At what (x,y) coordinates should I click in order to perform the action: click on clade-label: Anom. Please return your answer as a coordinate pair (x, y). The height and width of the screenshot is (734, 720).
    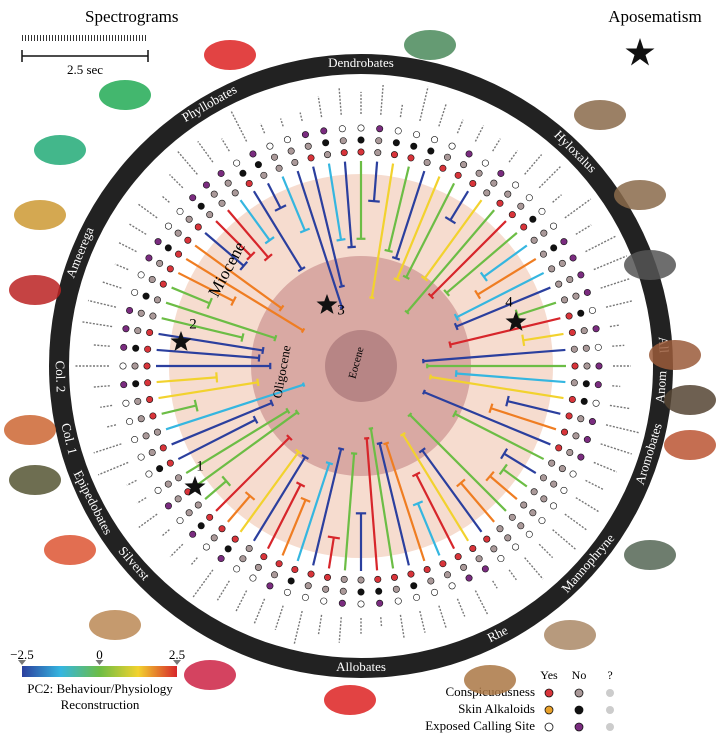
    Looking at the image, I should click on (660, 386).